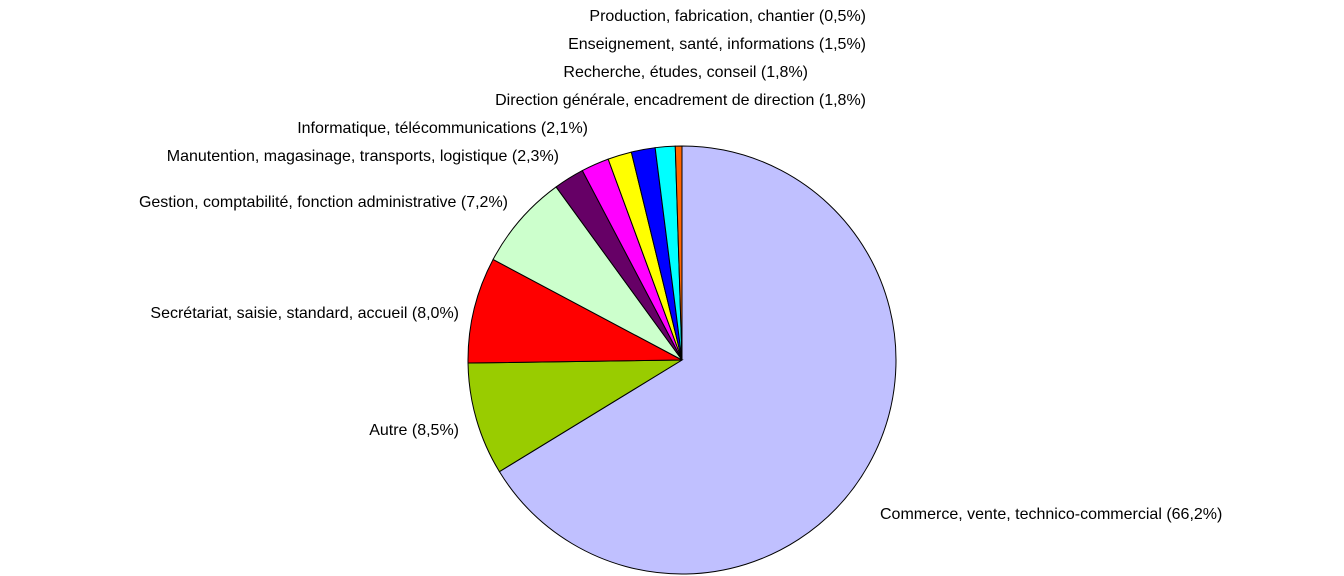  I want to click on slice-label: Production, fabrication, chantier (0,5%), so click(727, 16).